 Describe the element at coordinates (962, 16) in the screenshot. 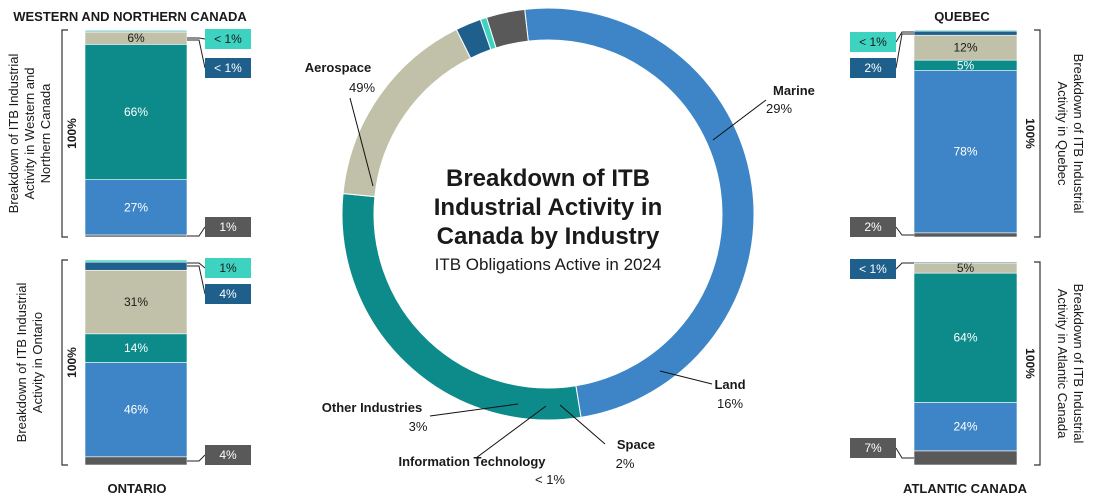

I see `region-name: QUEBEC` at that location.